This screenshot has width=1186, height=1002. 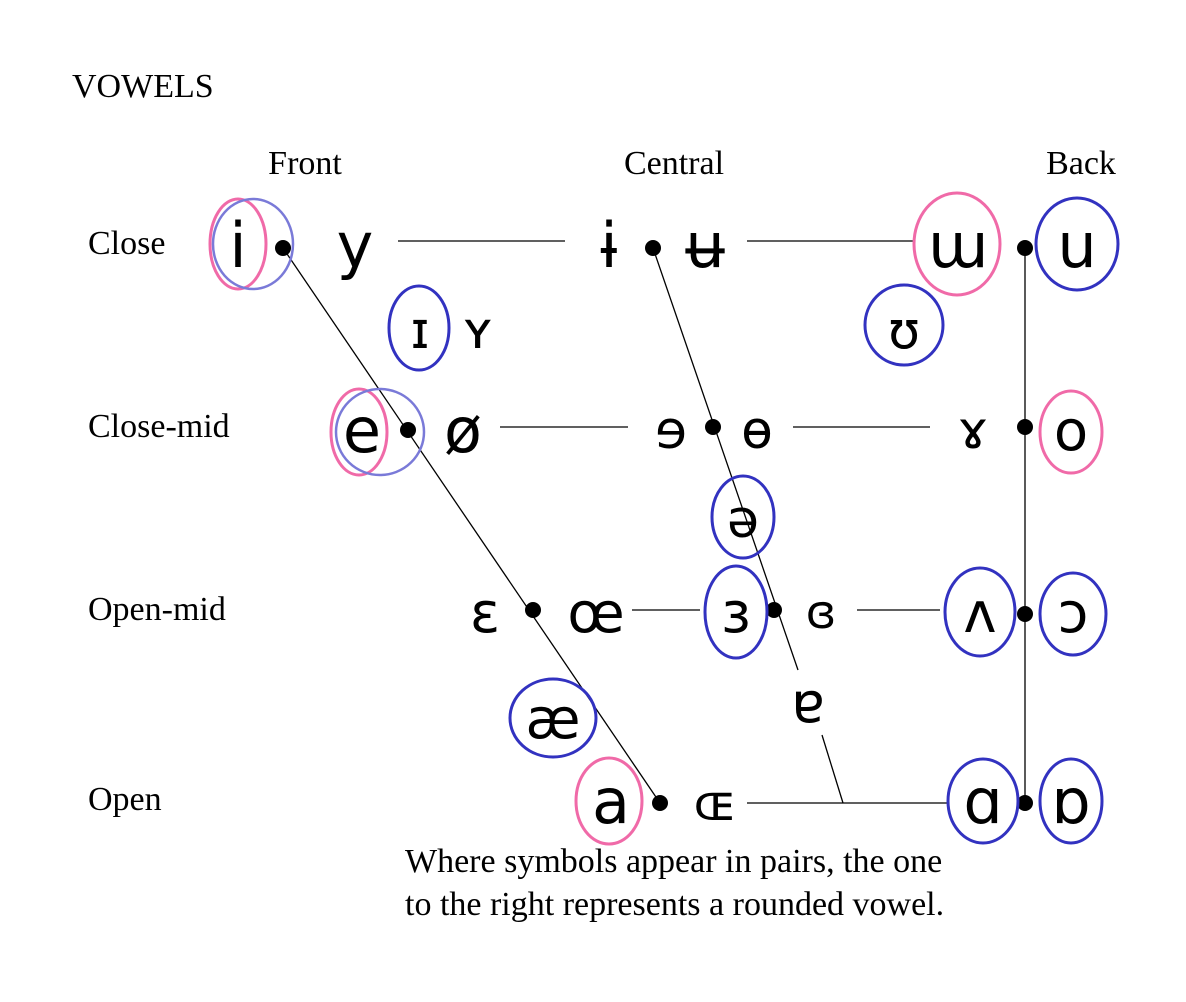 I want to click on vowel-turned-m: ɯ, so click(x=958, y=245).